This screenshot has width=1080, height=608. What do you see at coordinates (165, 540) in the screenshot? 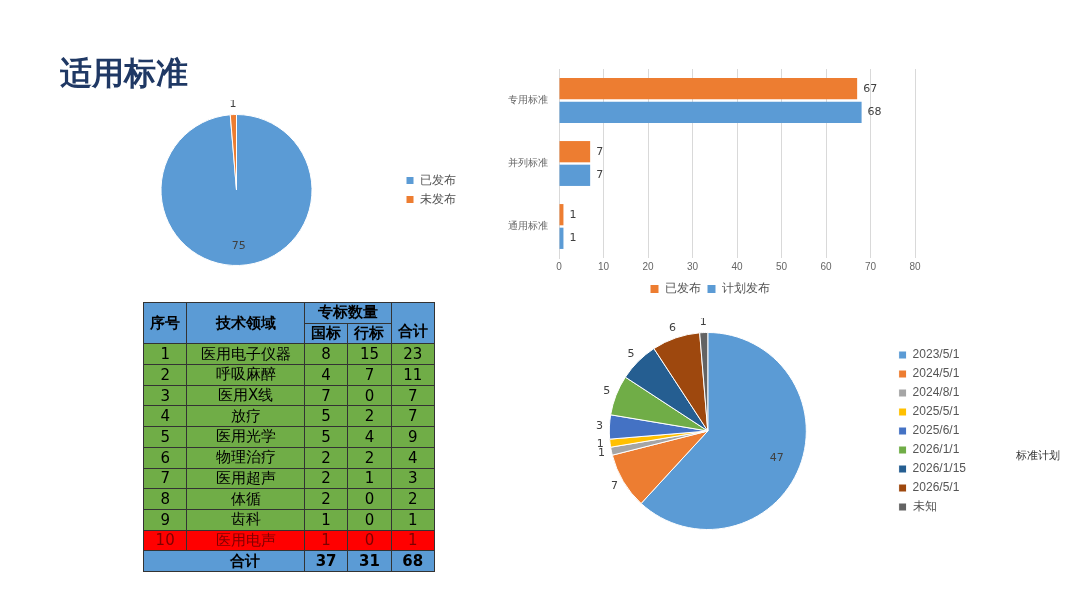
I see `y2-tick-label: 10` at bounding box center [165, 540].